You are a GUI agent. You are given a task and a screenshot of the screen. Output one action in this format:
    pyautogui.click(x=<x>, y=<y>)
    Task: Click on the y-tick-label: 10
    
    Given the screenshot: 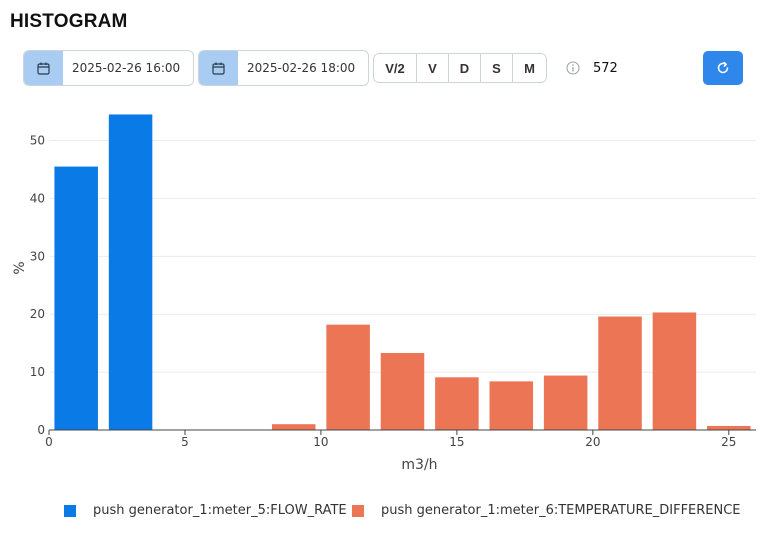 What is the action you would take?
    pyautogui.click(x=37, y=372)
    